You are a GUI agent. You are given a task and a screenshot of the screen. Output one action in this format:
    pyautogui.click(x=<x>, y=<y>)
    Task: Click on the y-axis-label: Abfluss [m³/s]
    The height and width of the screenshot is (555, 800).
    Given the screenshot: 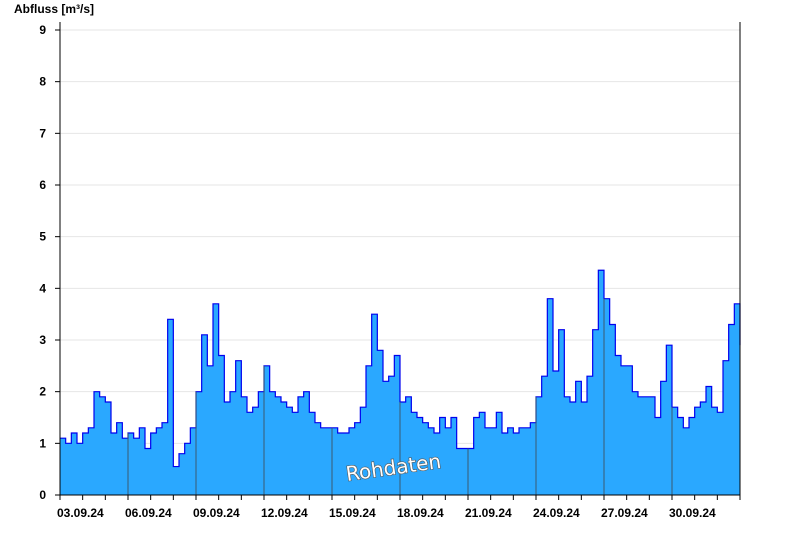 What is the action you would take?
    pyautogui.click(x=54, y=9)
    